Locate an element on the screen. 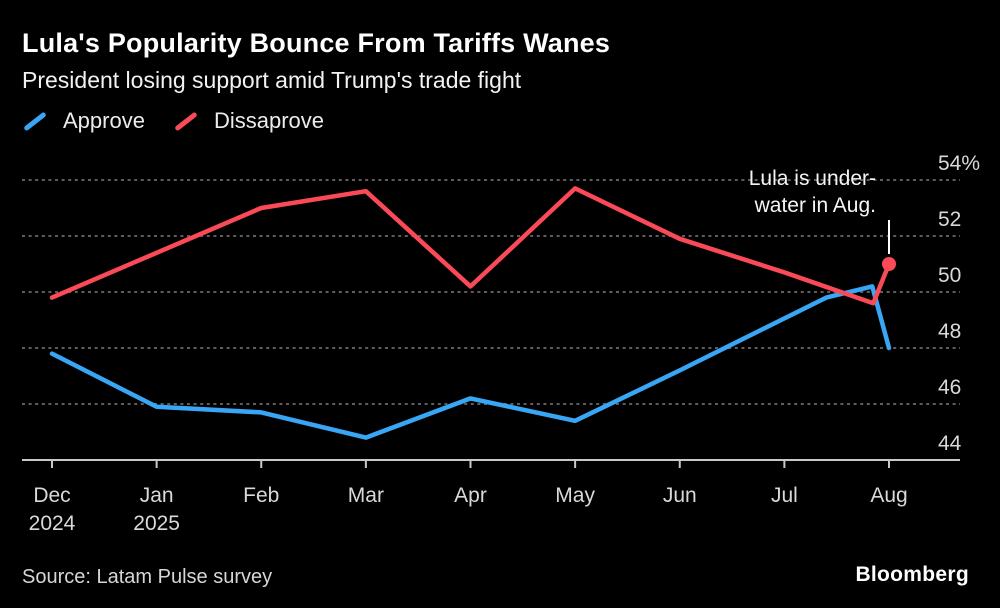  x-axis-label-Mar: Mar is located at coordinates (366, 495).